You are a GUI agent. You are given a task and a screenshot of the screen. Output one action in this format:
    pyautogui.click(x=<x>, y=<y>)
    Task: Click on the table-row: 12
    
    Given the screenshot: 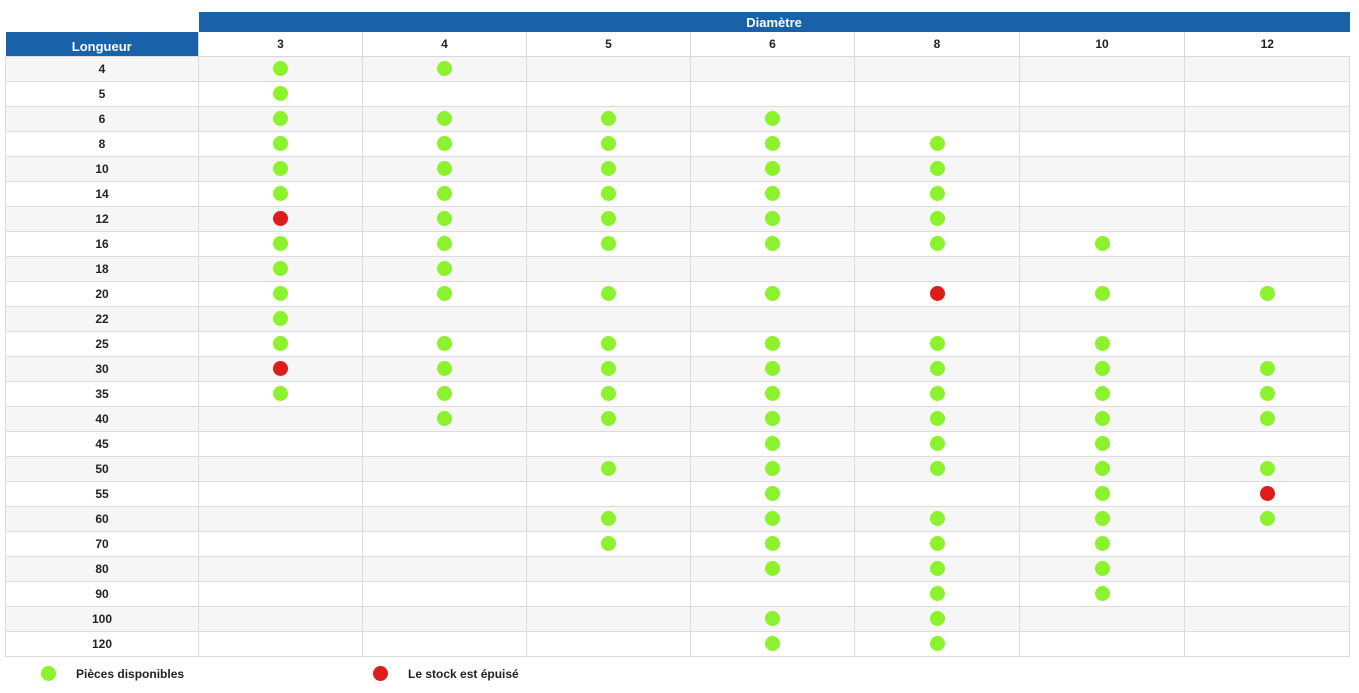 What is the action you would take?
    pyautogui.click(x=678, y=218)
    